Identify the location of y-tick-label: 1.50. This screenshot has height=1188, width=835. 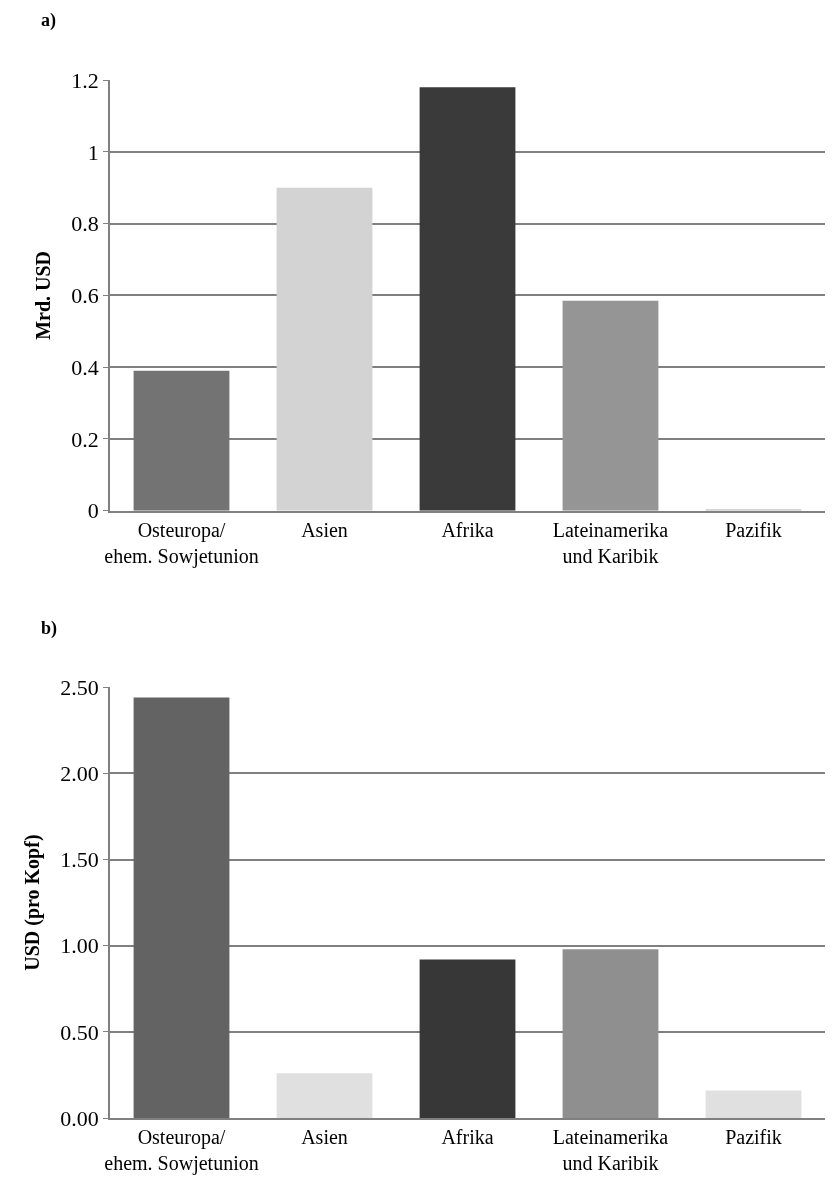
(79, 860).